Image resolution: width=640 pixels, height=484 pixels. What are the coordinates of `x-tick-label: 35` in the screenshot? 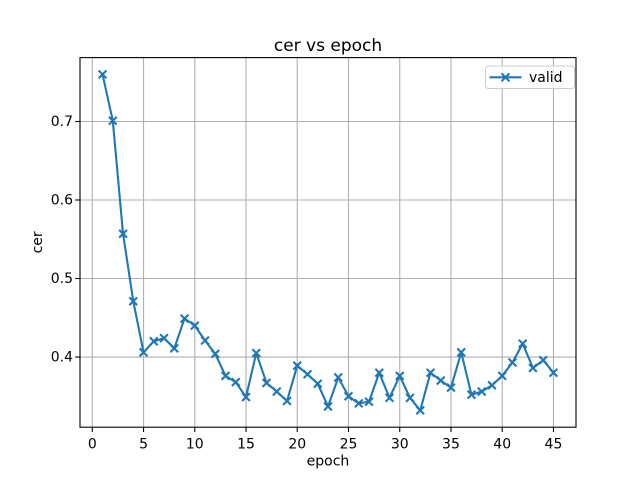 It's located at (451, 445).